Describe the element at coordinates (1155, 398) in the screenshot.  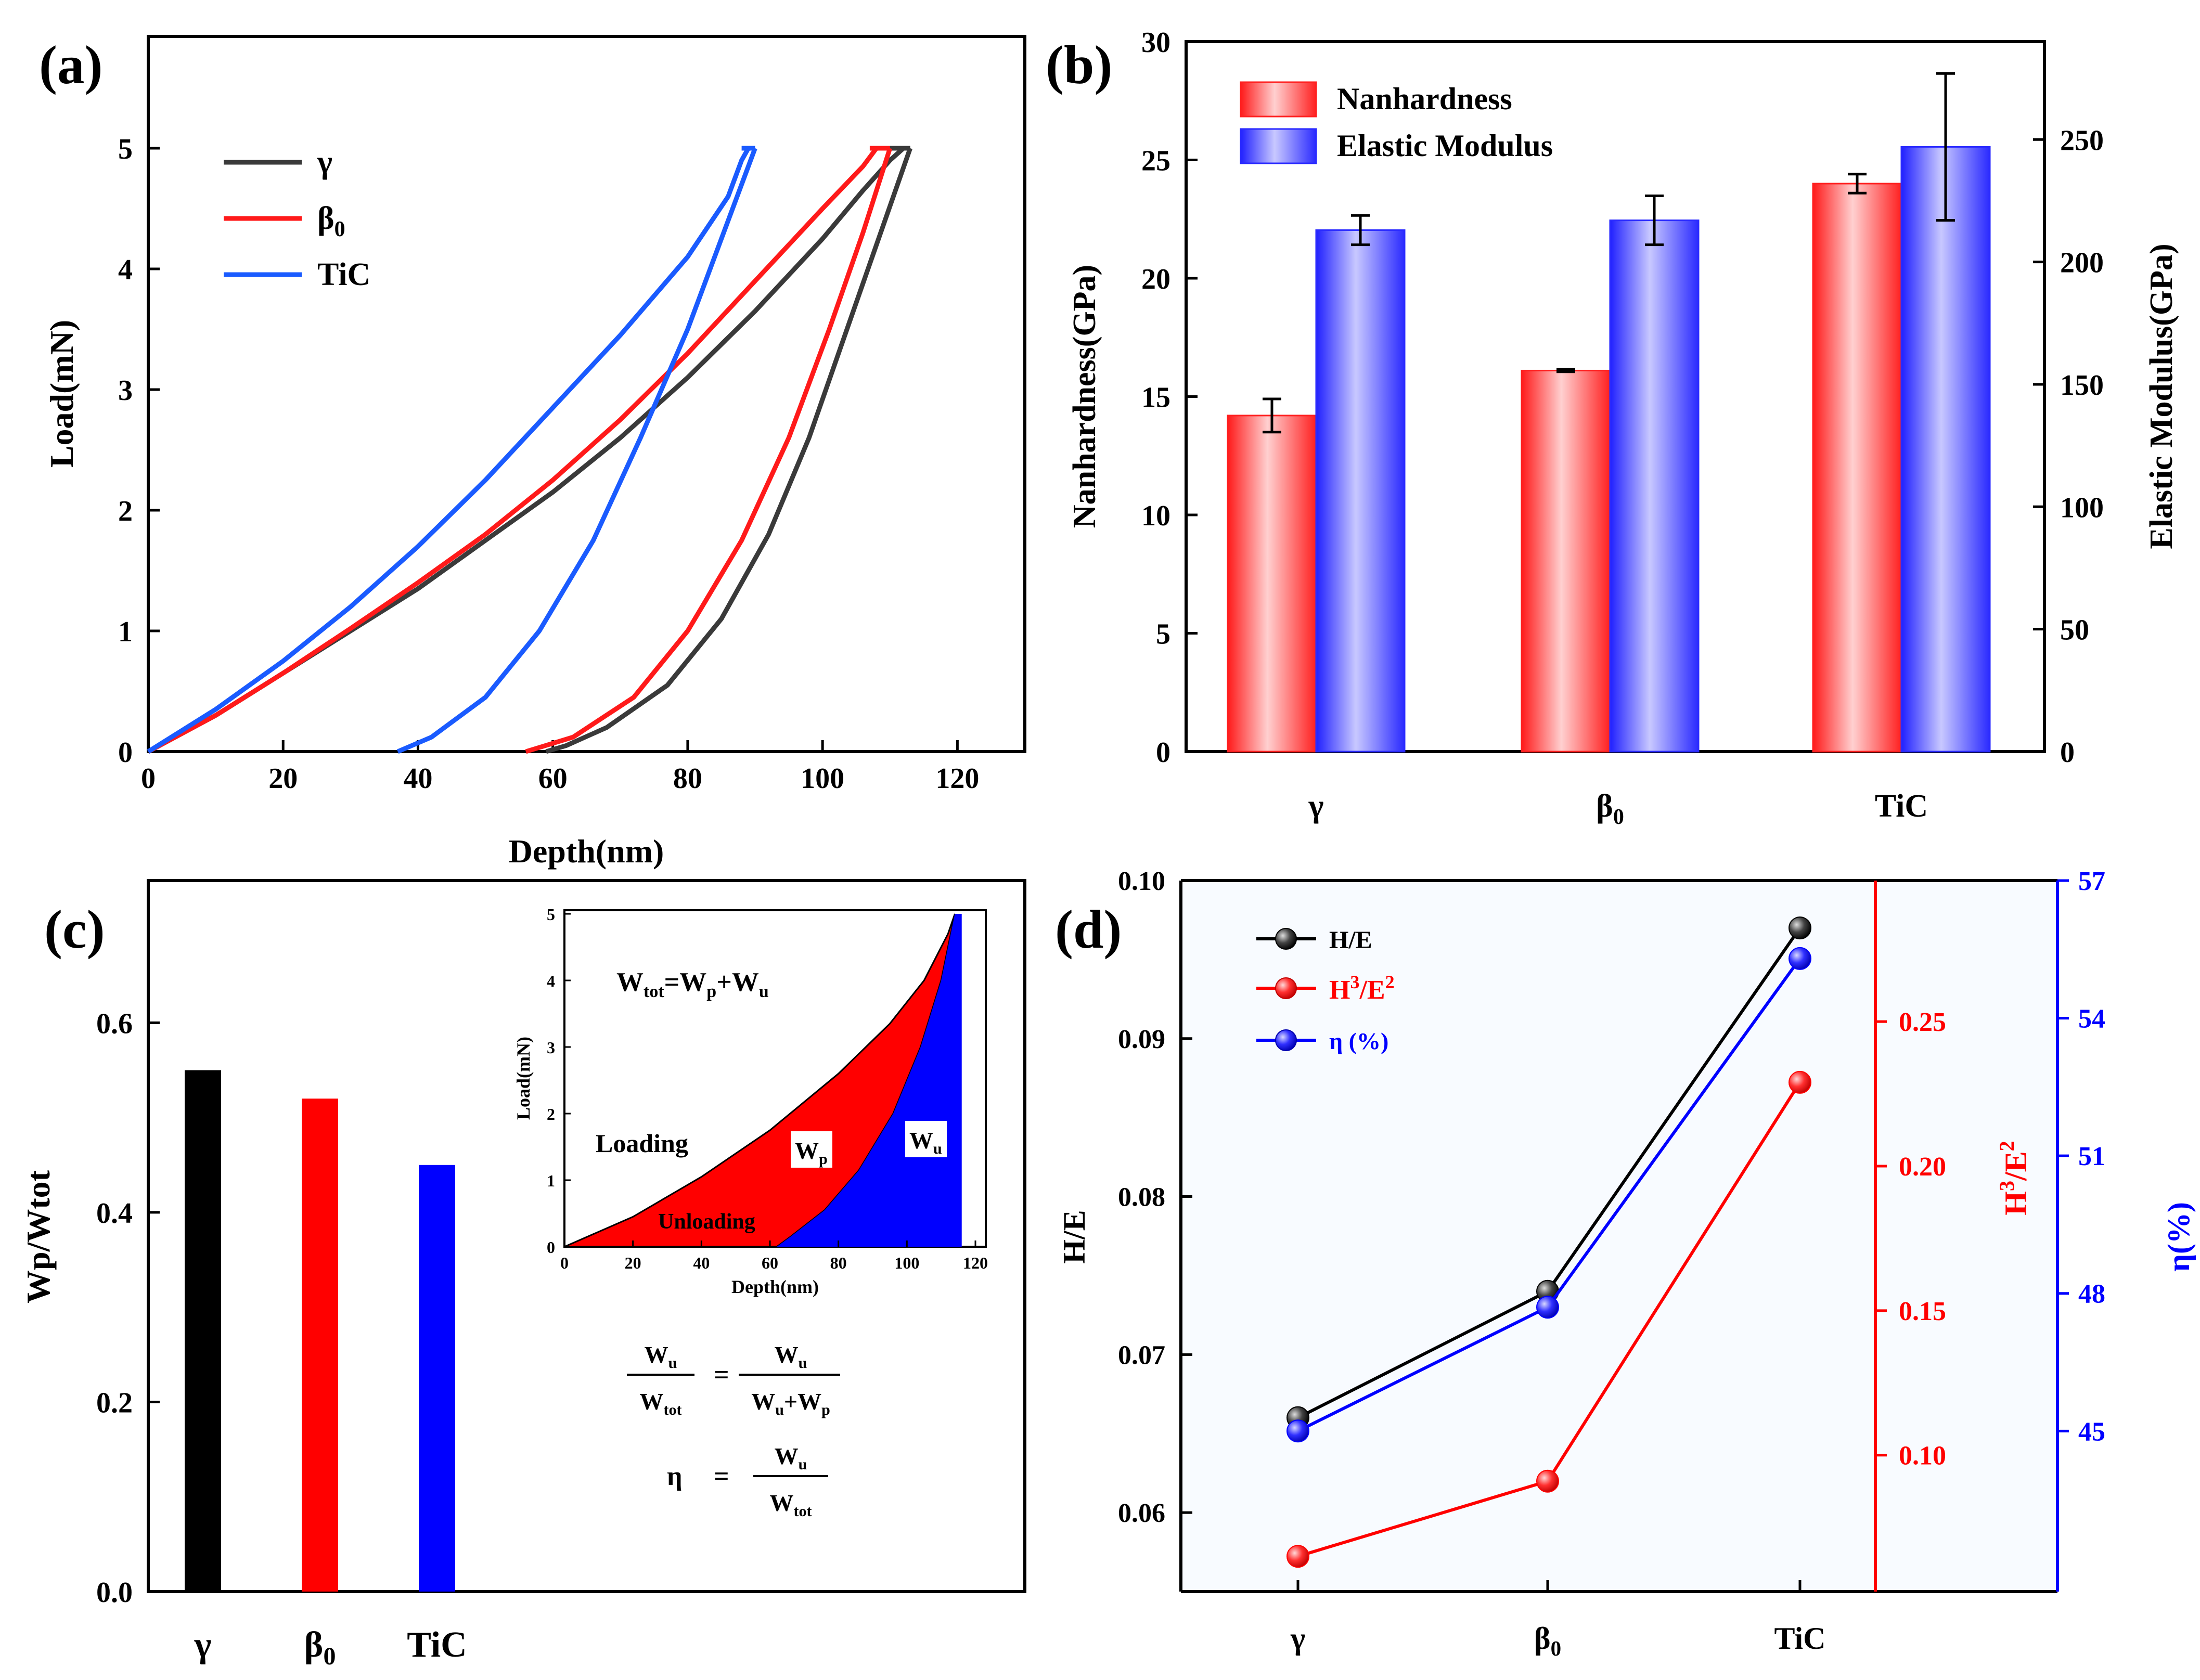
I see `y-tick-label: 15` at that location.